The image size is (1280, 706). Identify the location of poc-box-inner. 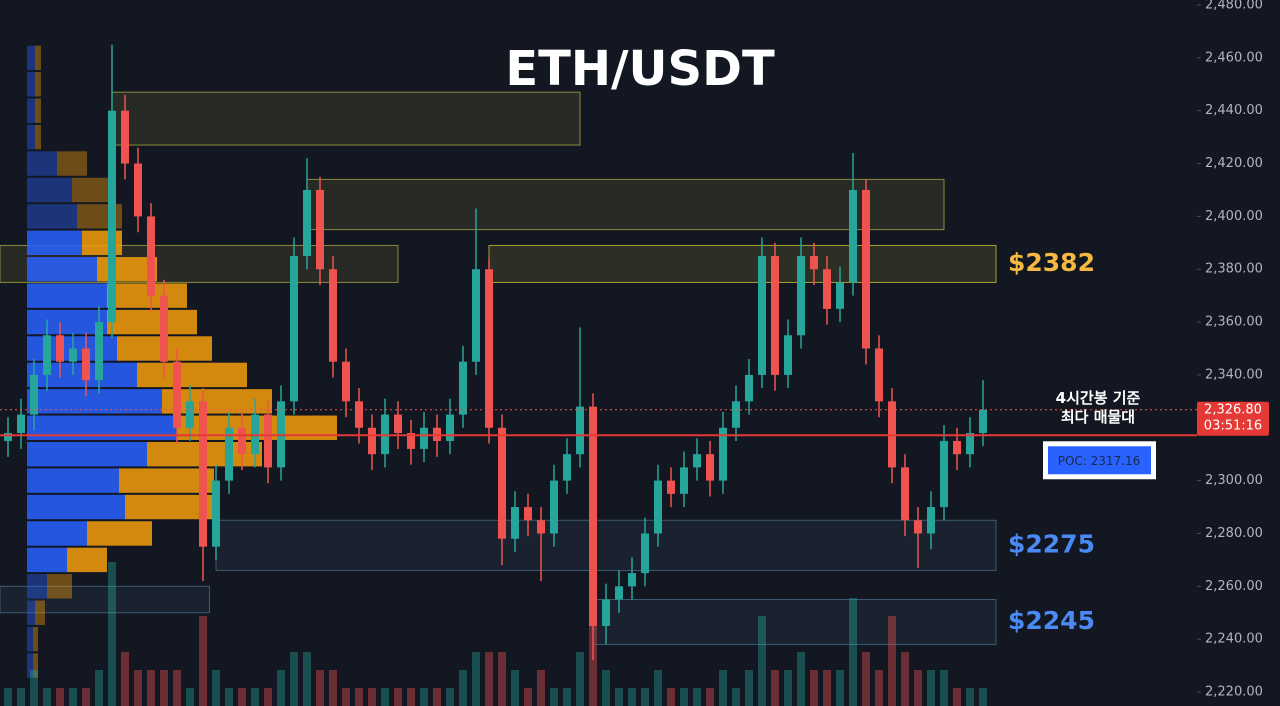
(1099, 460).